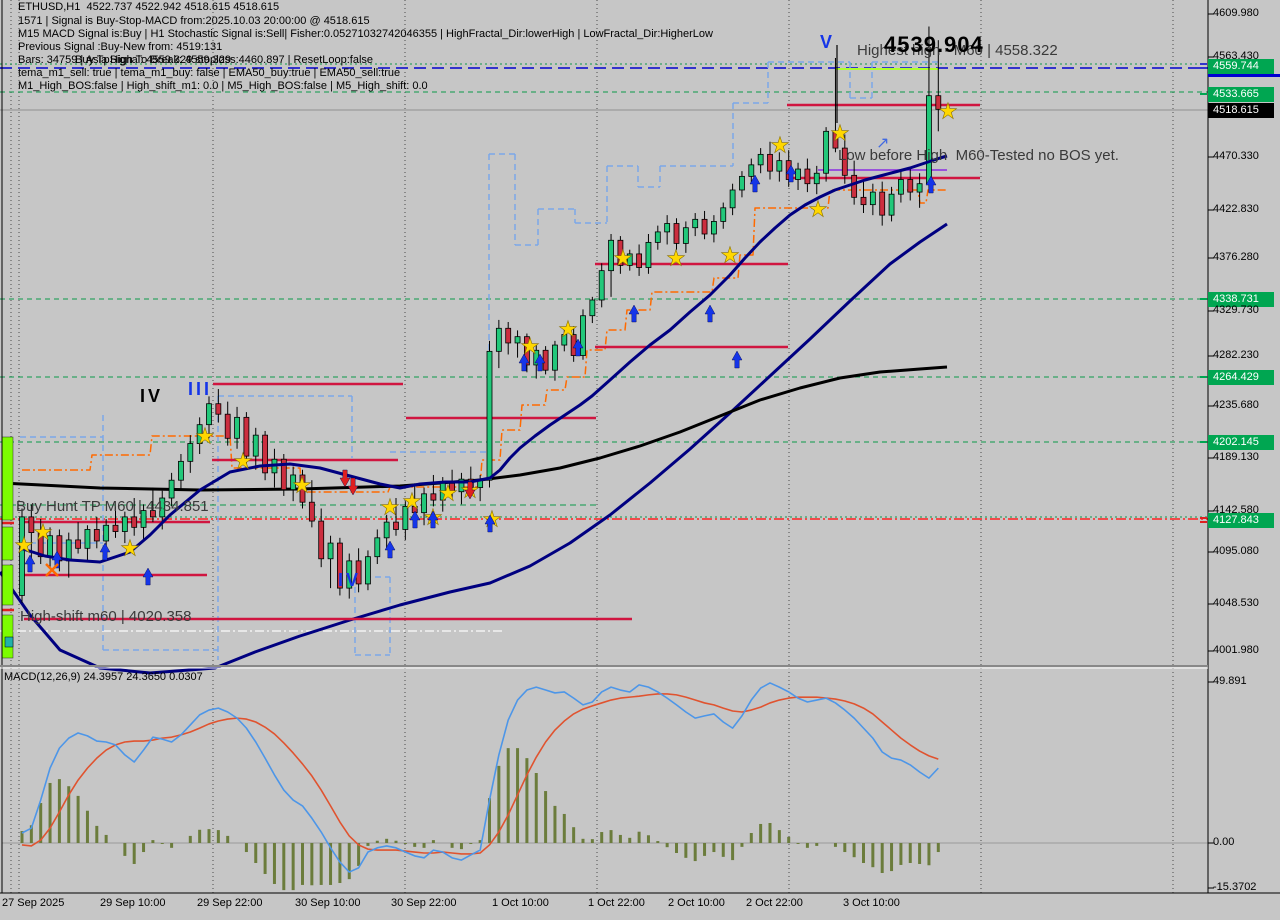  What do you see at coordinates (774, 903) in the screenshot?
I see `time-tick-label: 2 Oct 22:00` at bounding box center [774, 903].